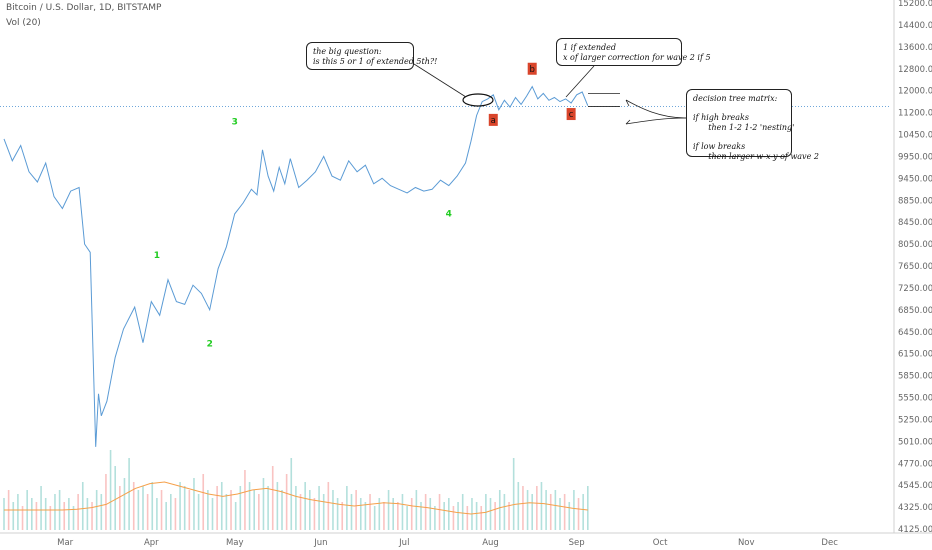 This screenshot has width=932, height=550. Describe the element at coordinates (493, 119) in the screenshot. I see `abc-box-a` at that location.